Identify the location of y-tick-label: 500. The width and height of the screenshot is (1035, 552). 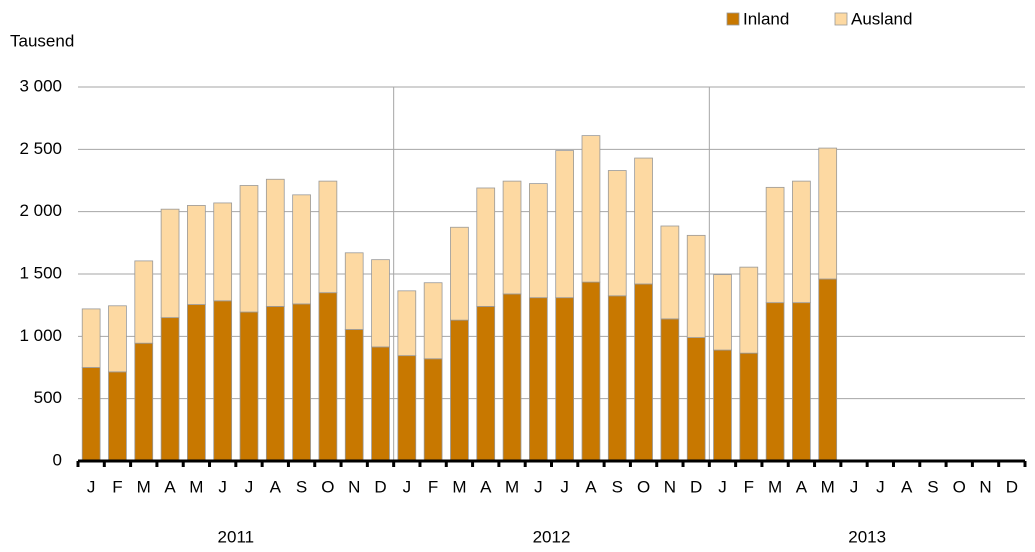
(48, 397).